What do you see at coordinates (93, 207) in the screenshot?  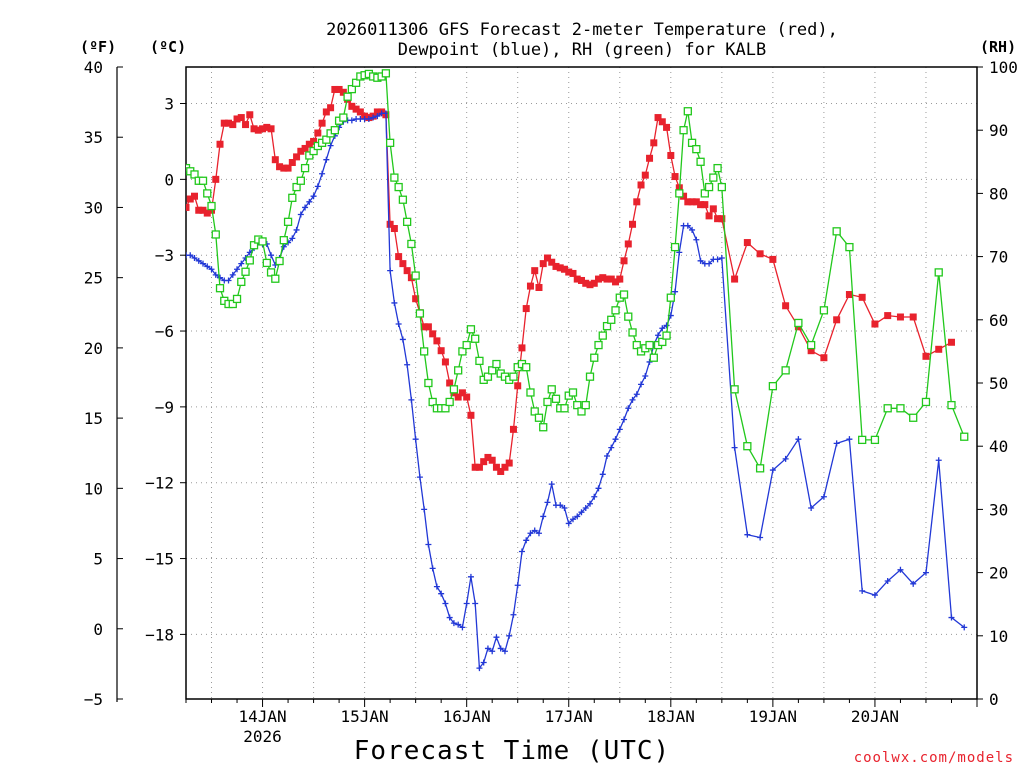 I see `fahrenheit-tick-label: 30` at bounding box center [93, 207].